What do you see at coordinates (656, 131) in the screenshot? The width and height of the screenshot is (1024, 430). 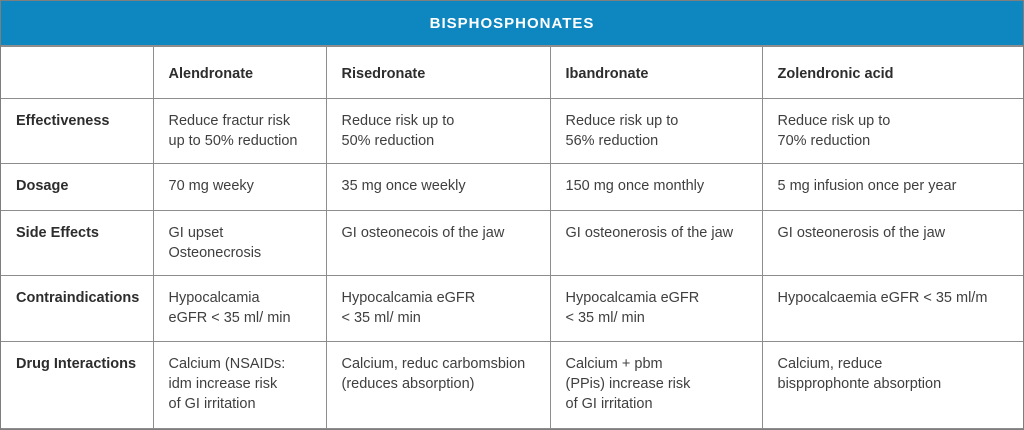 I see `cell-effectiveness-ibandronate: Reduce risk up to 56% reduction` at bounding box center [656, 131].